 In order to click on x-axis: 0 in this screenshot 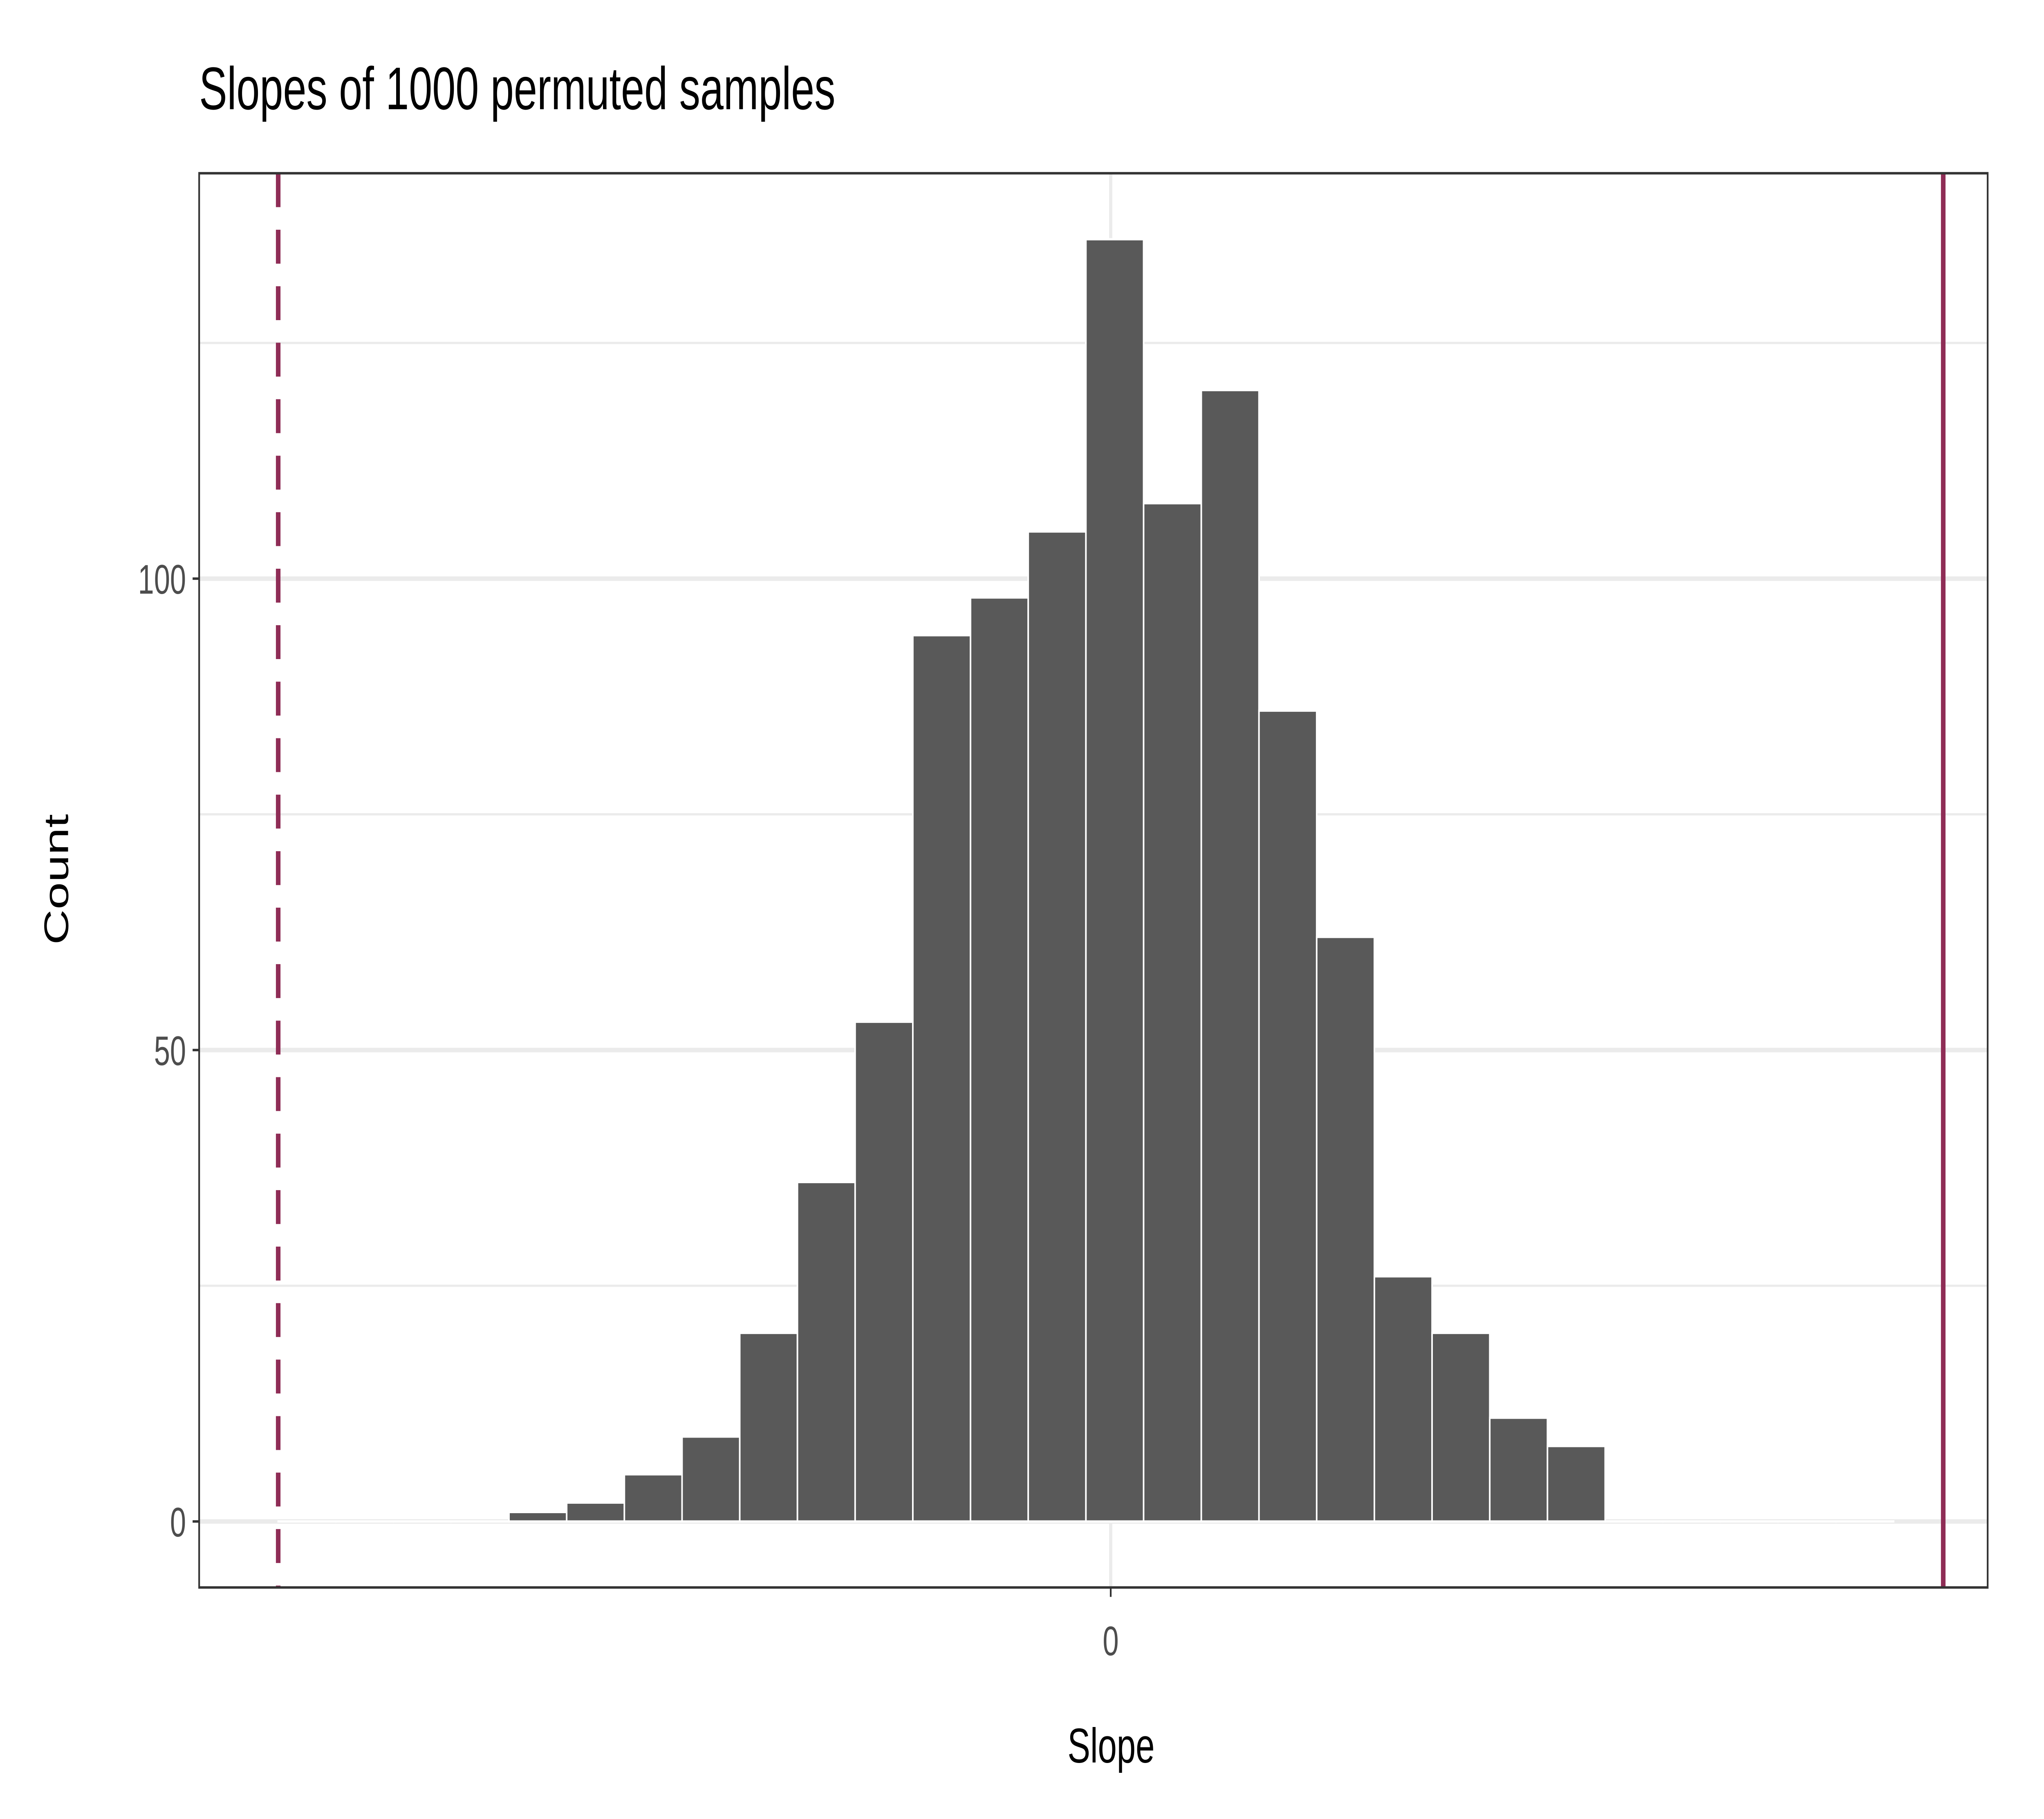, I will do `click(1111, 1625)`.